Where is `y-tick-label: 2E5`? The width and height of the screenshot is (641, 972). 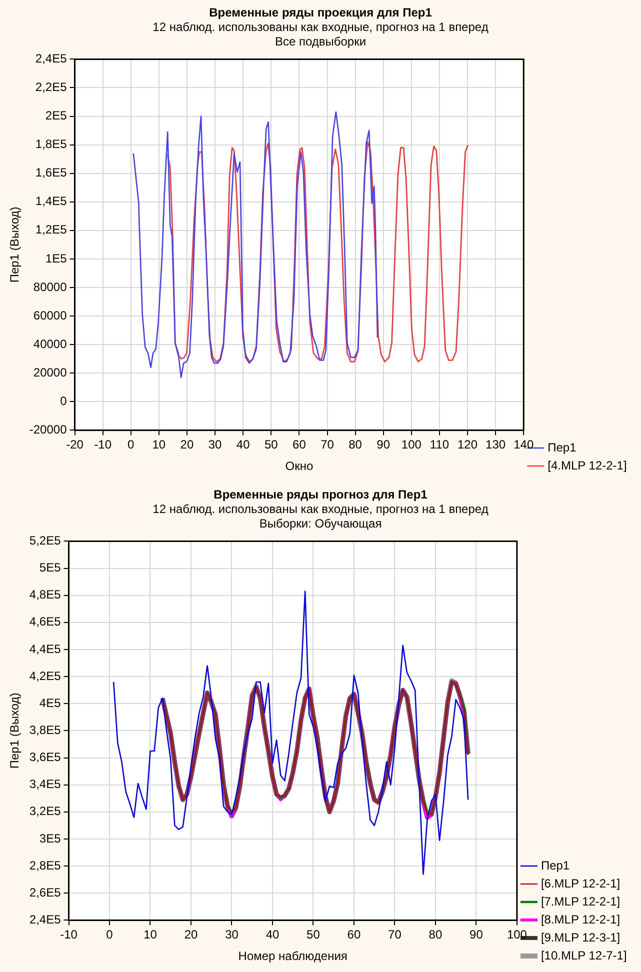
y-tick-label: 2E5 is located at coordinates (56, 115).